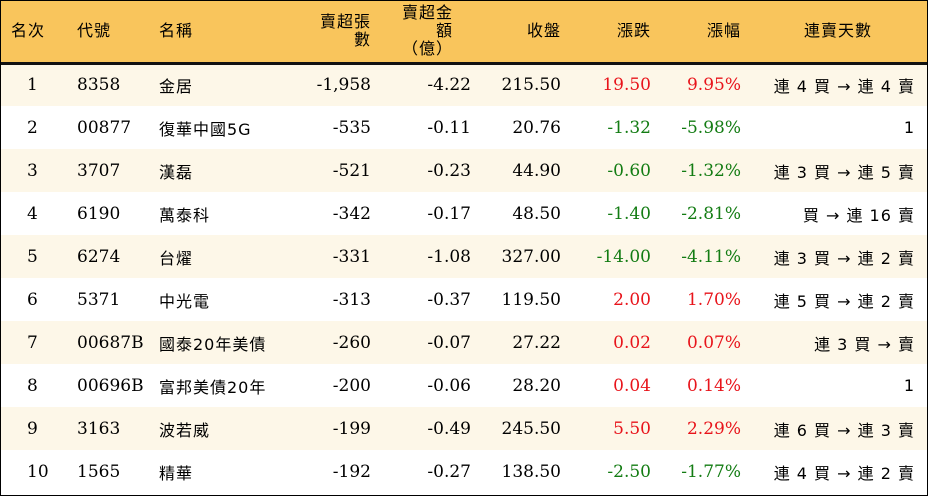  What do you see at coordinates (176, 473) in the screenshot?
I see `stock-name-cell: 精華` at bounding box center [176, 473].